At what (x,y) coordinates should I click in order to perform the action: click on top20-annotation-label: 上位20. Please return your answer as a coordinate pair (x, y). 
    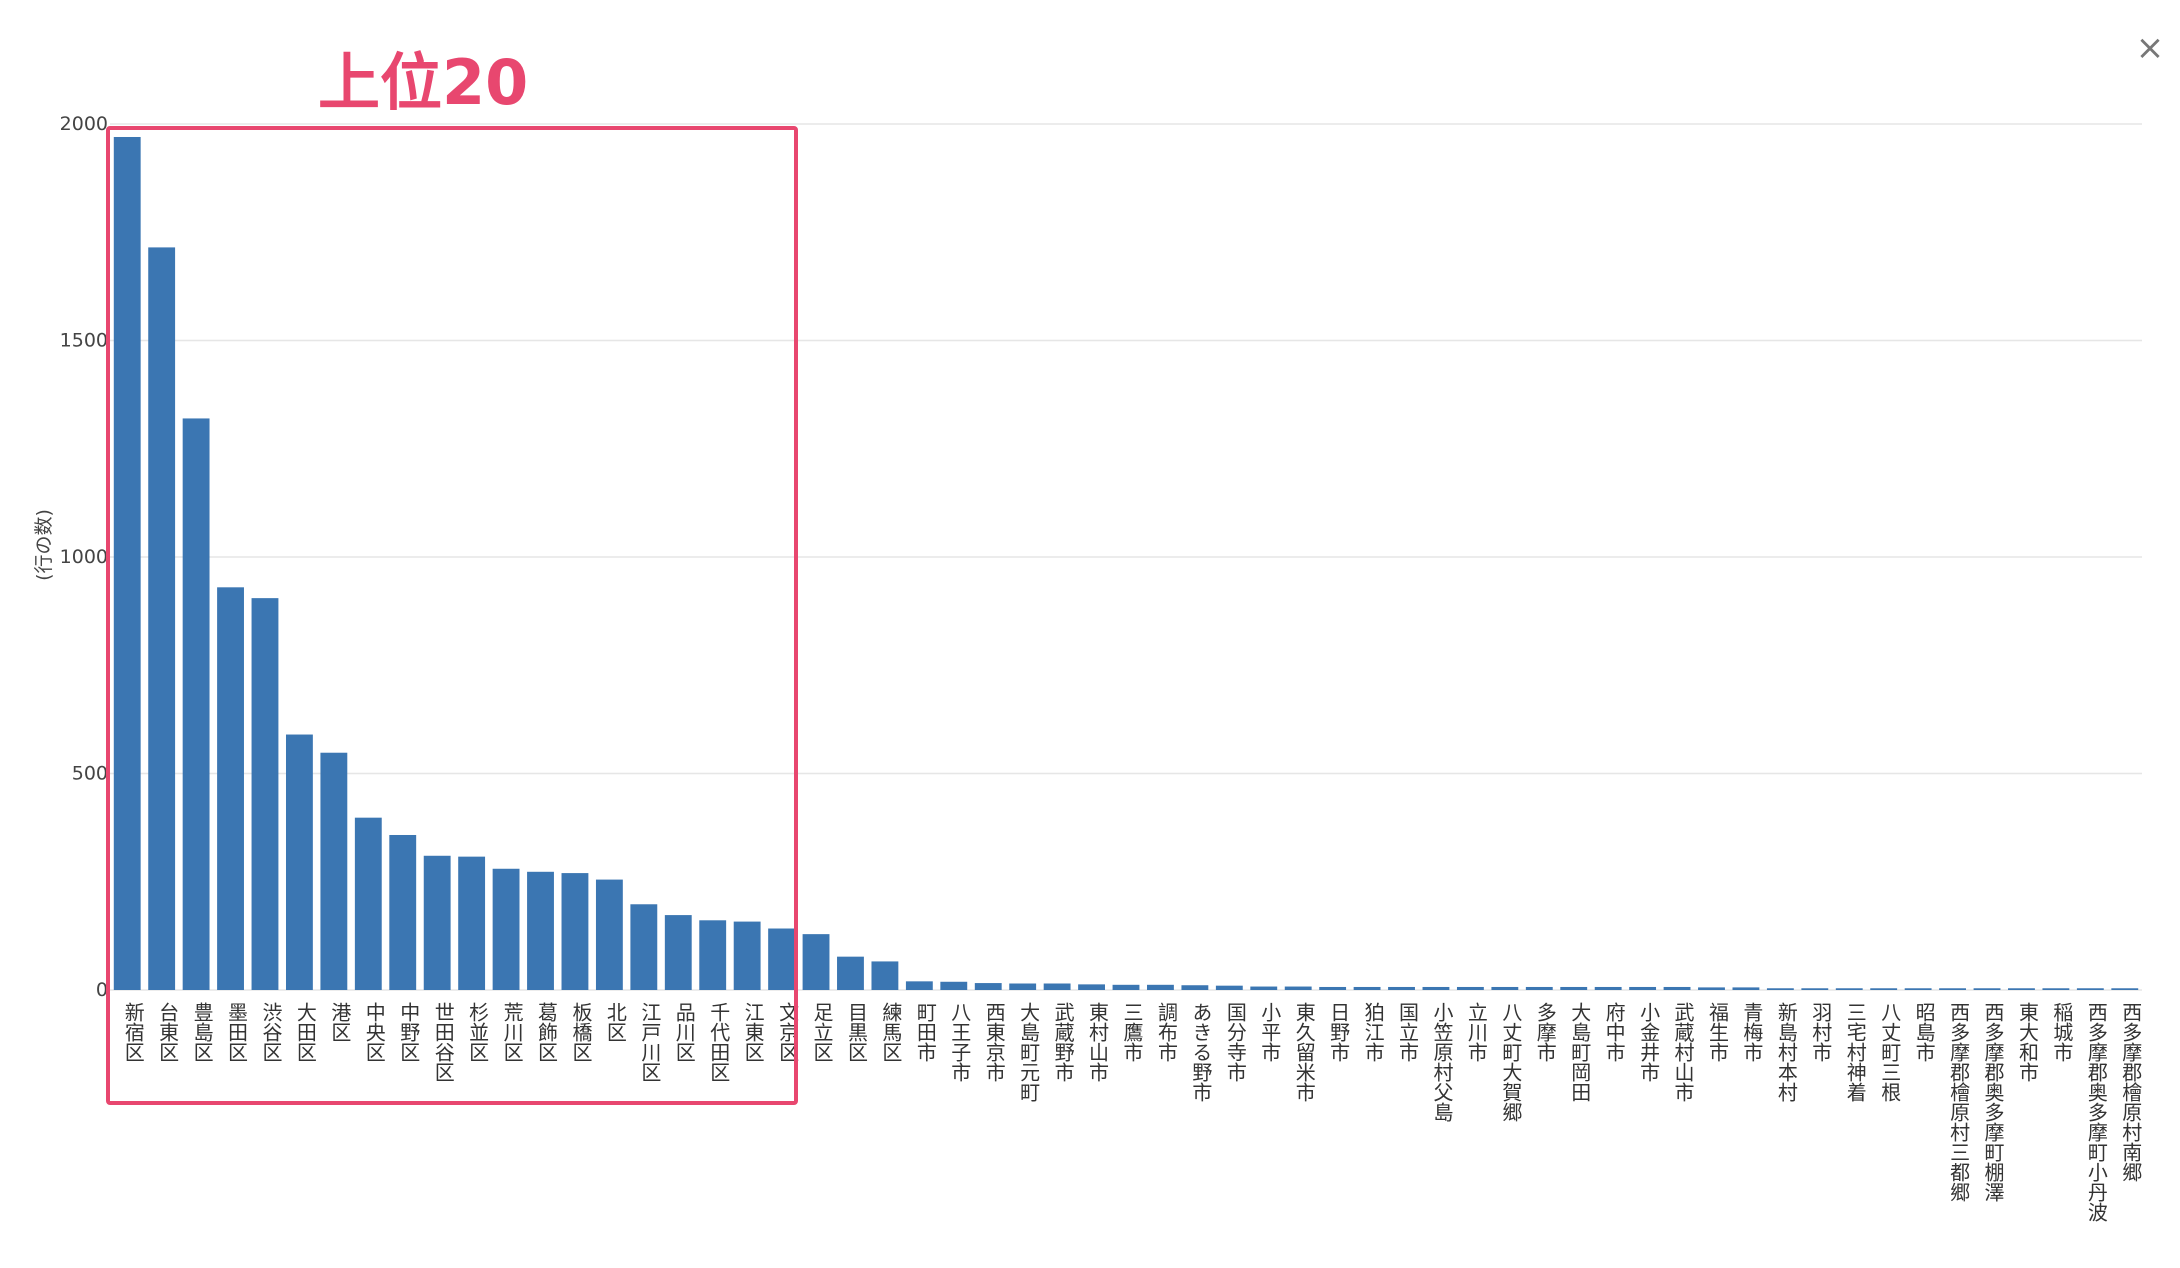
    Looking at the image, I should click on (423, 82).